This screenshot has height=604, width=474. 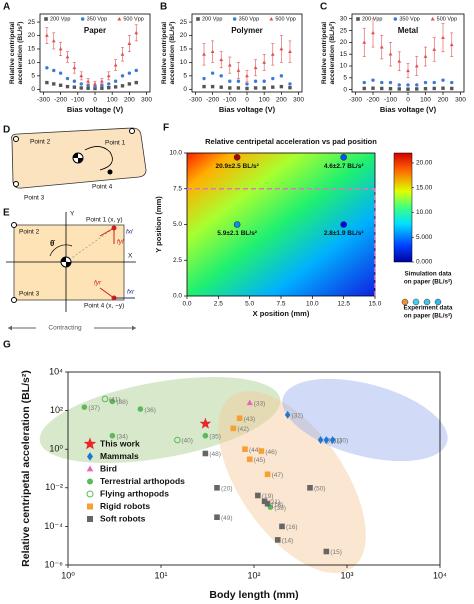 What do you see at coordinates (343, 441) in the screenshot?
I see `point-label: (30)` at bounding box center [343, 441].